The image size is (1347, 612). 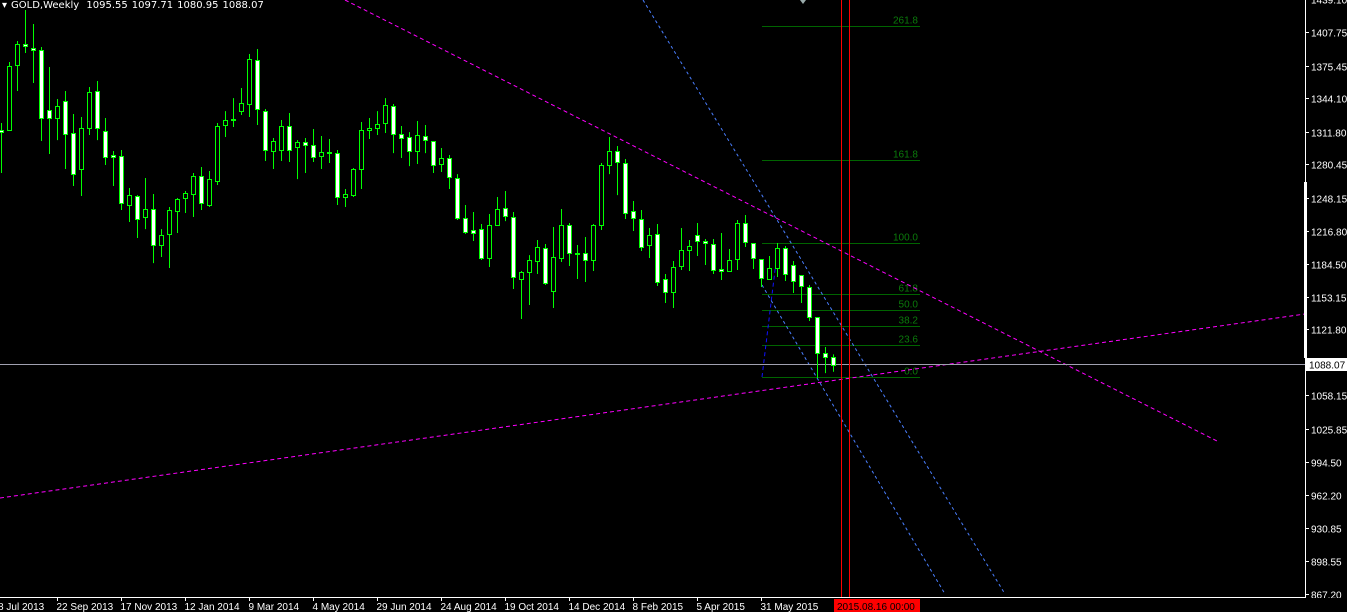 I want to click on fibo-level-label: 23.6, so click(x=909, y=340).